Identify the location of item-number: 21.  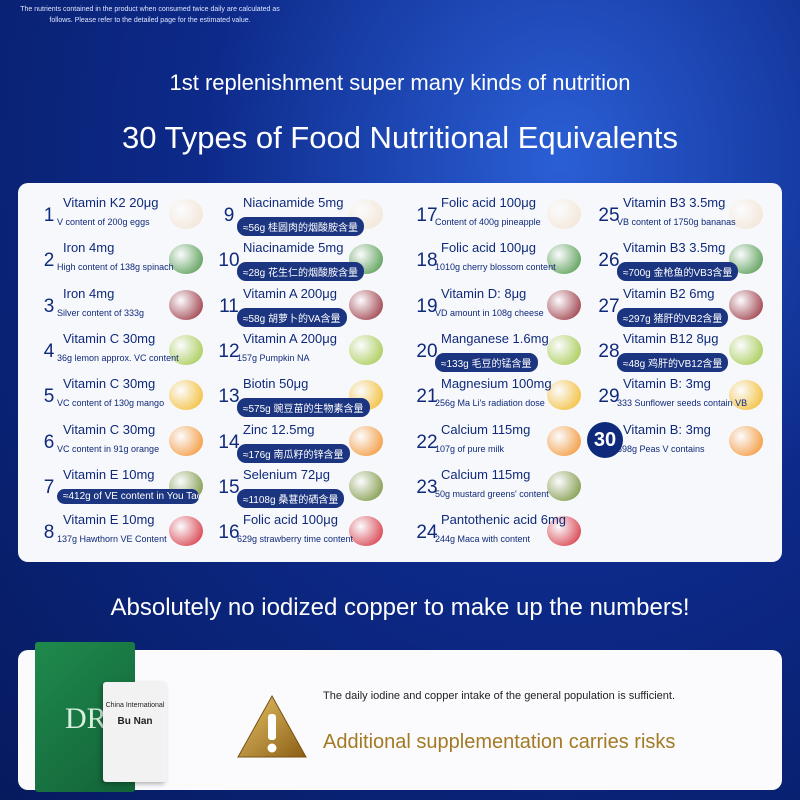
(427, 397).